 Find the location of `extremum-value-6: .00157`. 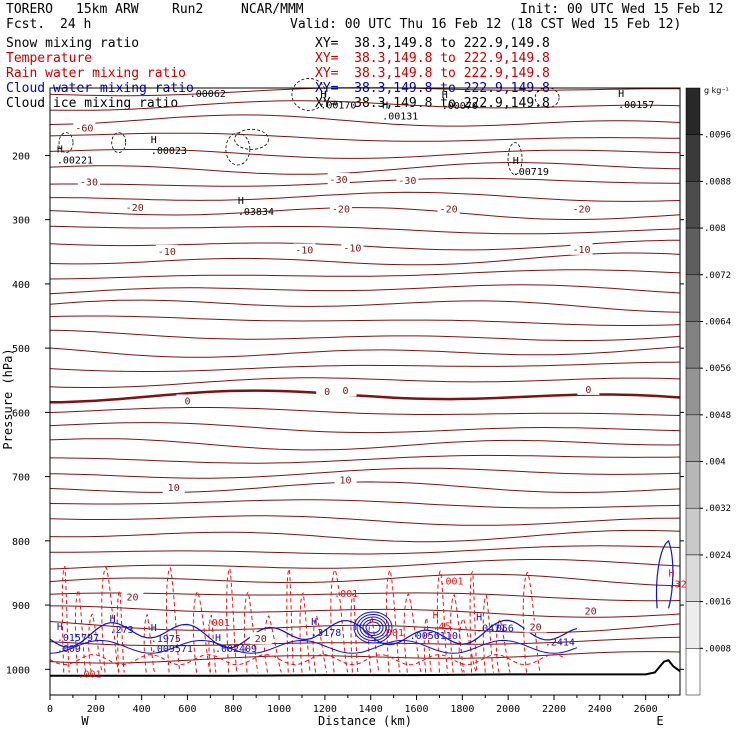

extremum-value-6: .00157 is located at coordinates (636, 105).